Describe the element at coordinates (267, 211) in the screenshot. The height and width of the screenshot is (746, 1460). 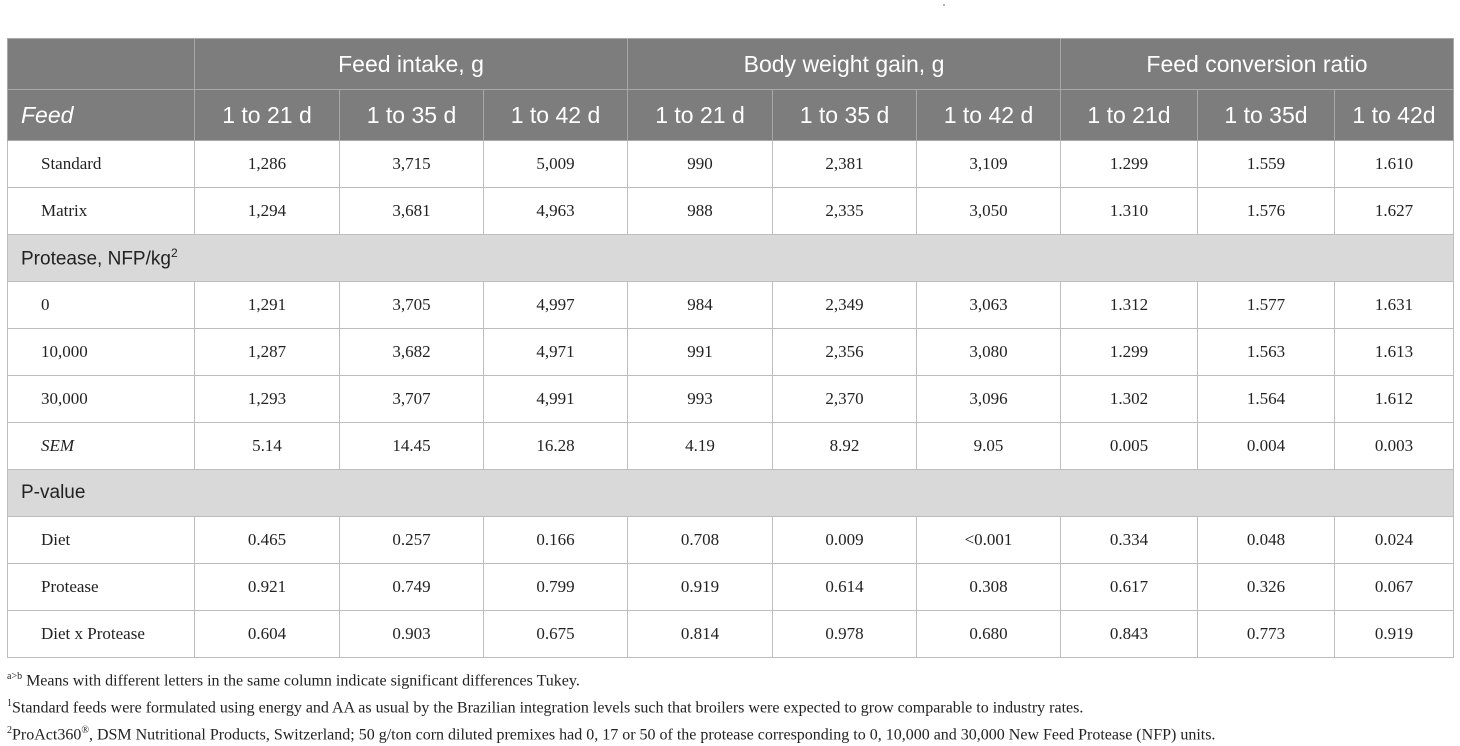
I see `table-cell: 1,294` at that location.